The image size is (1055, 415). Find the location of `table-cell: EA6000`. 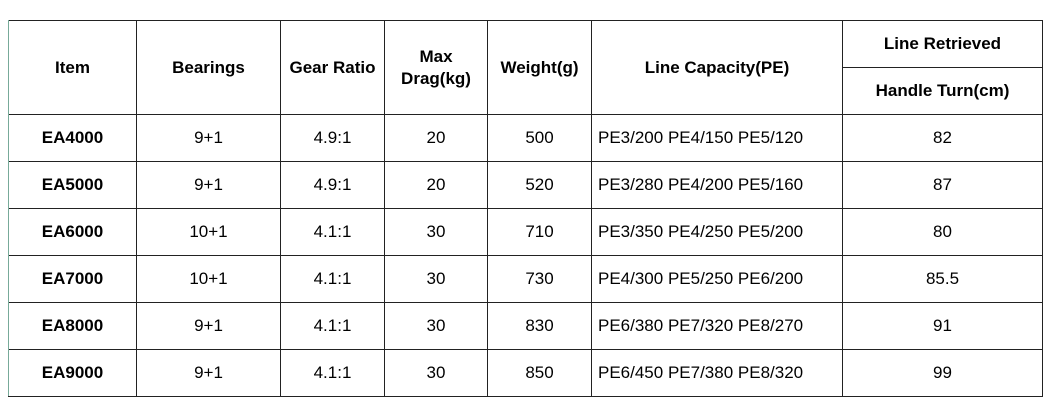

table-cell: EA6000 is located at coordinates (72, 232).